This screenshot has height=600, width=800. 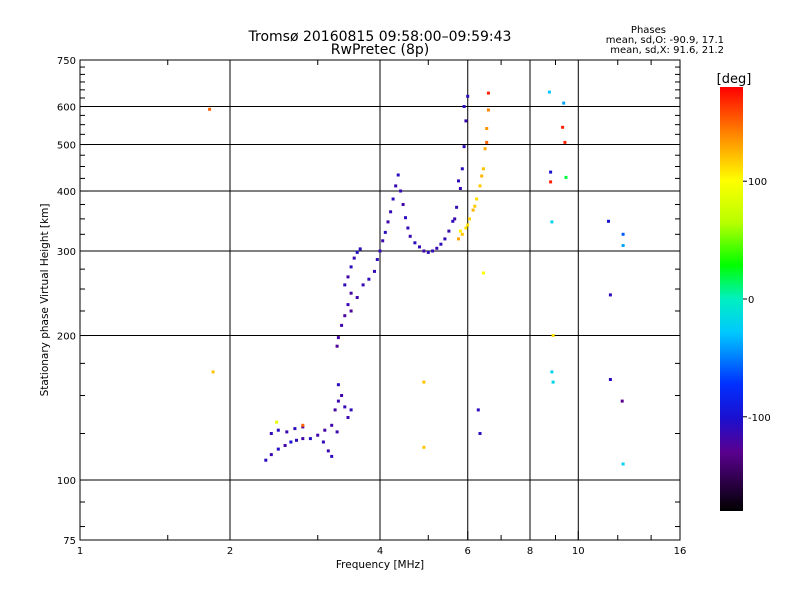 What do you see at coordinates (80, 551) in the screenshot?
I see `x-tick-label: 1` at bounding box center [80, 551].